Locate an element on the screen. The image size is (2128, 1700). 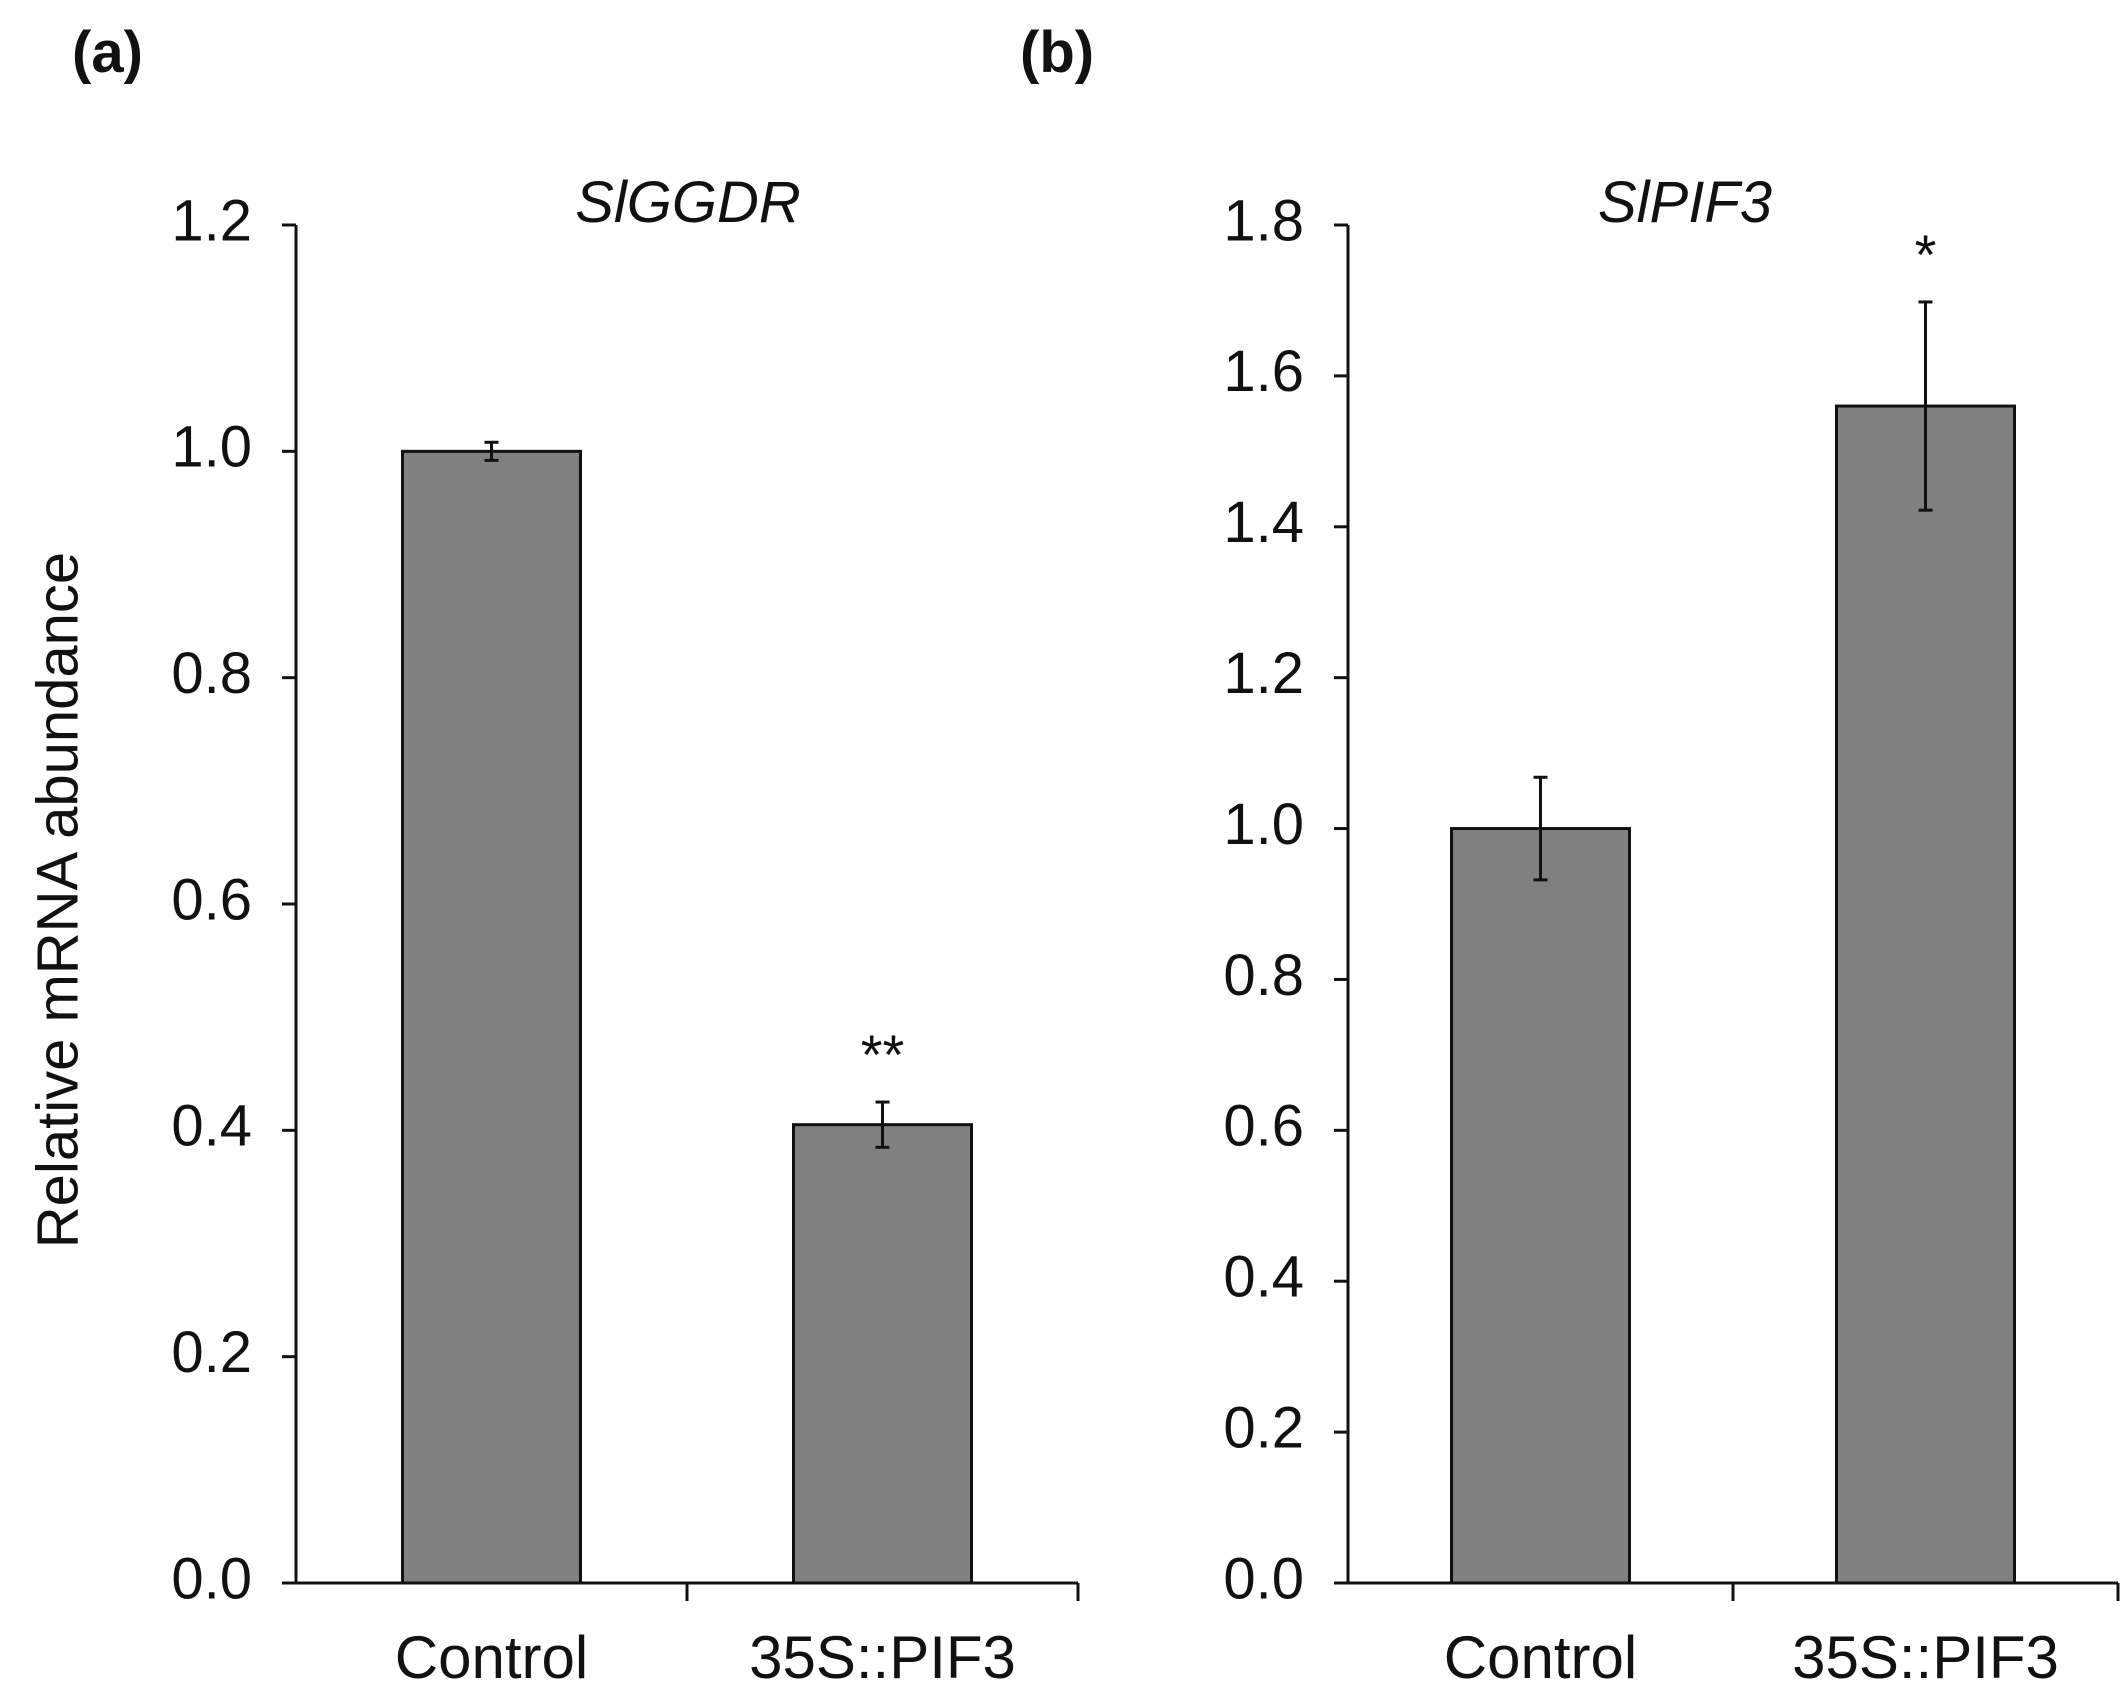
panel-b-y-tick-label: 1.2 is located at coordinates (1263, 673).